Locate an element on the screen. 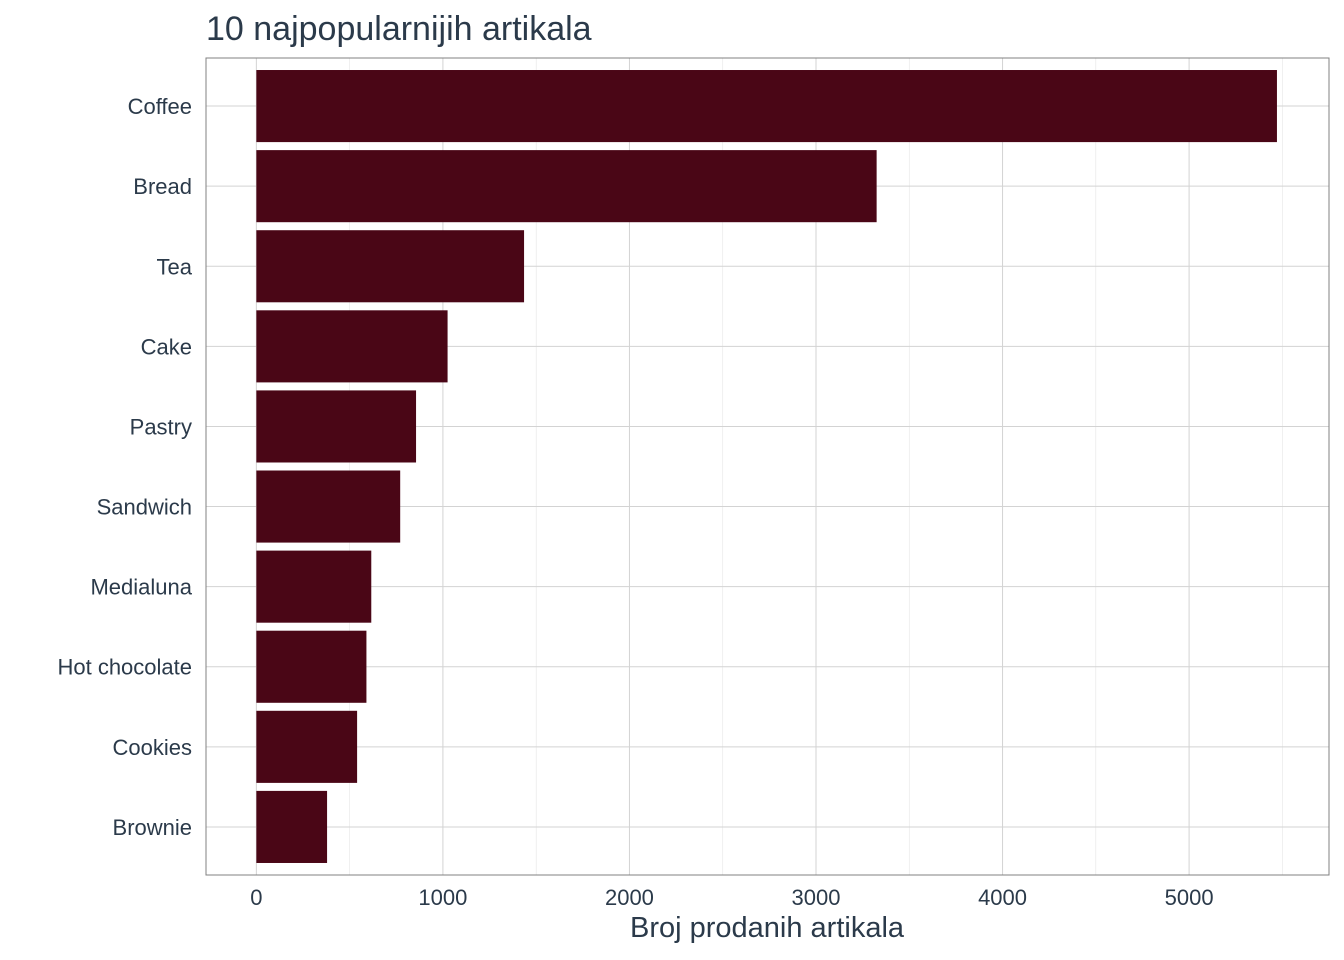 The image size is (1344, 960). y-tick-label: Pastry is located at coordinates (161, 426).